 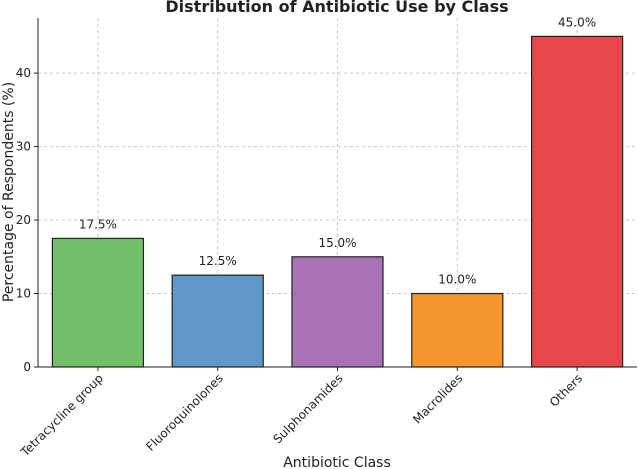 I want to click on data-label: 15.0%, so click(x=337, y=243).